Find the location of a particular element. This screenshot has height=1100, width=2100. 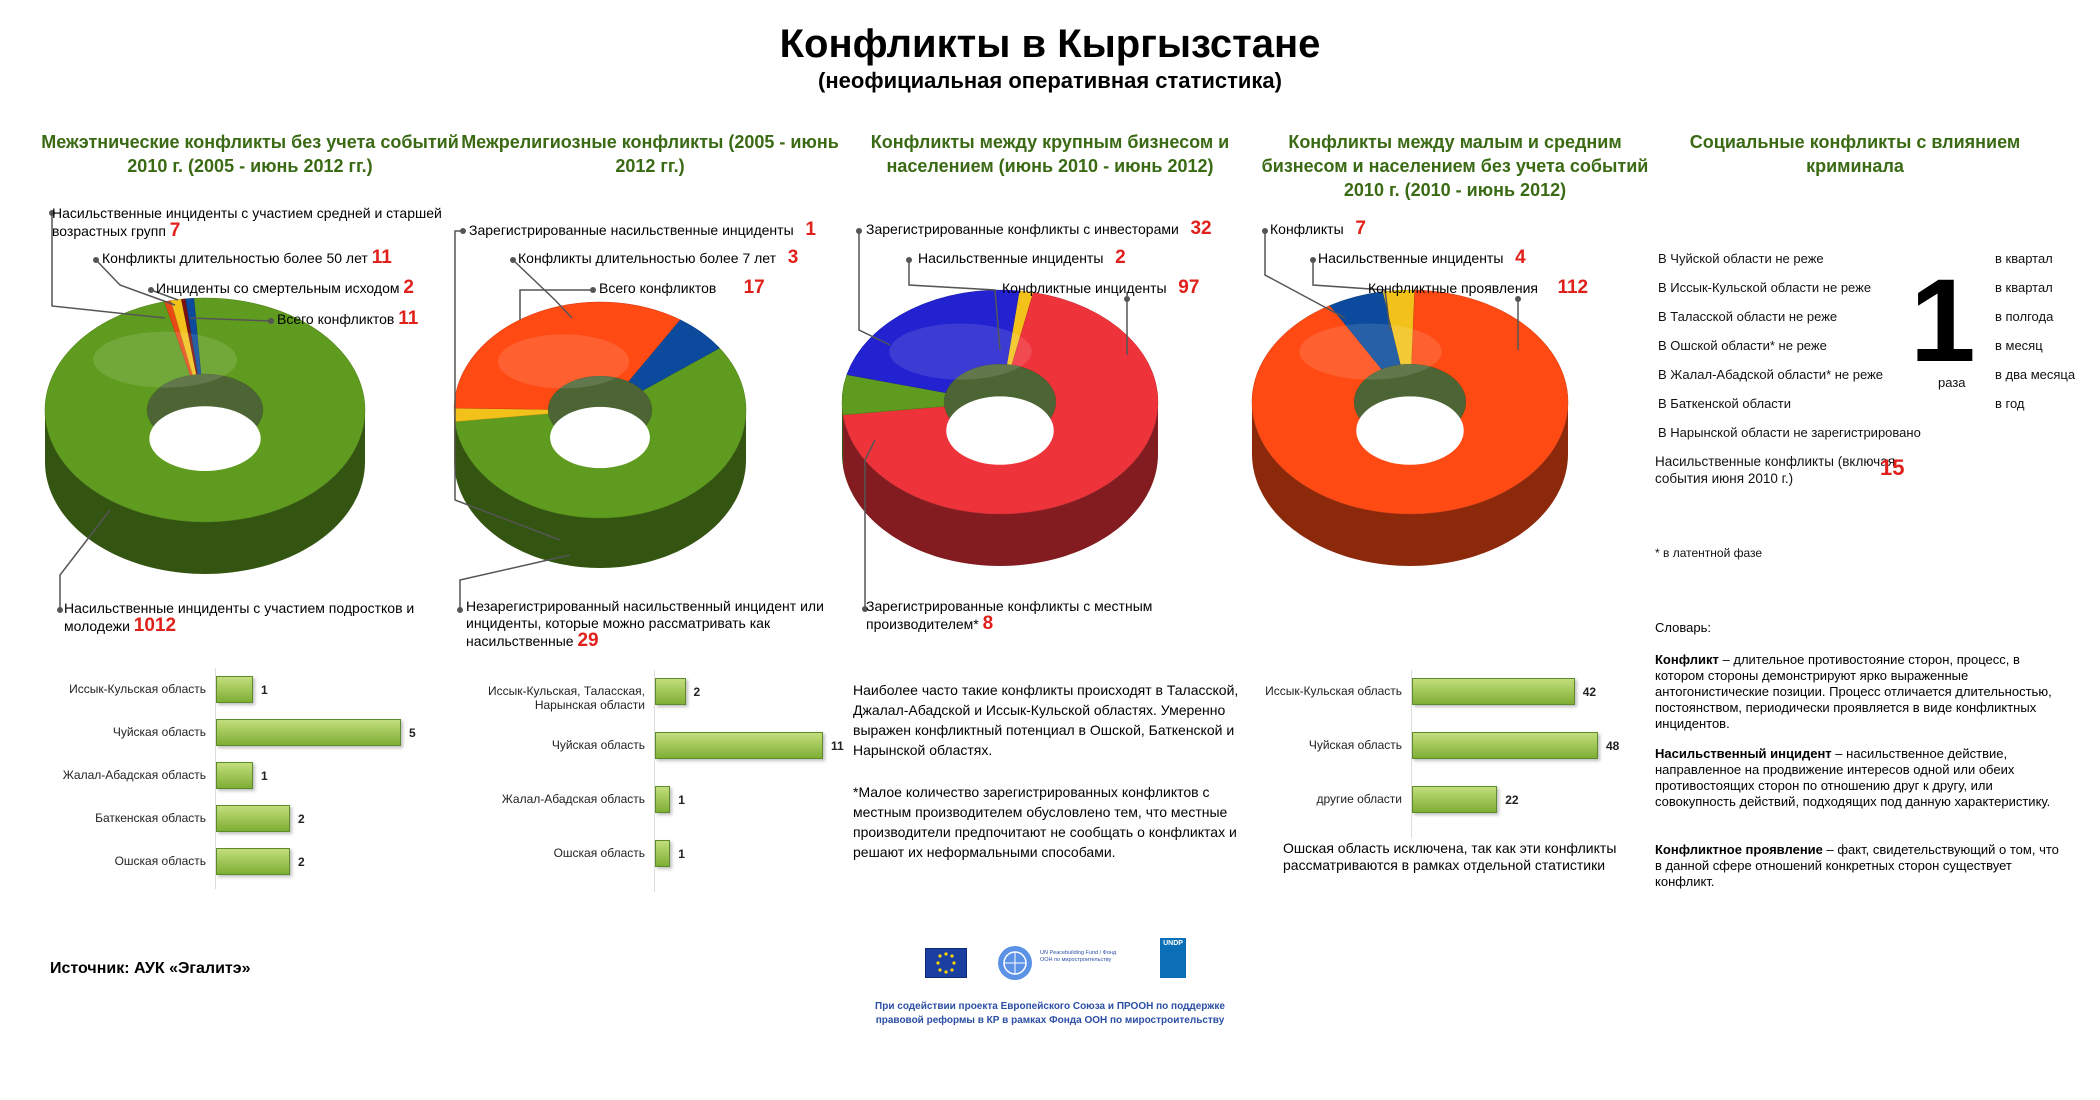

annotation-2-3: Всего конфликтов 17 is located at coordinates (682, 287).